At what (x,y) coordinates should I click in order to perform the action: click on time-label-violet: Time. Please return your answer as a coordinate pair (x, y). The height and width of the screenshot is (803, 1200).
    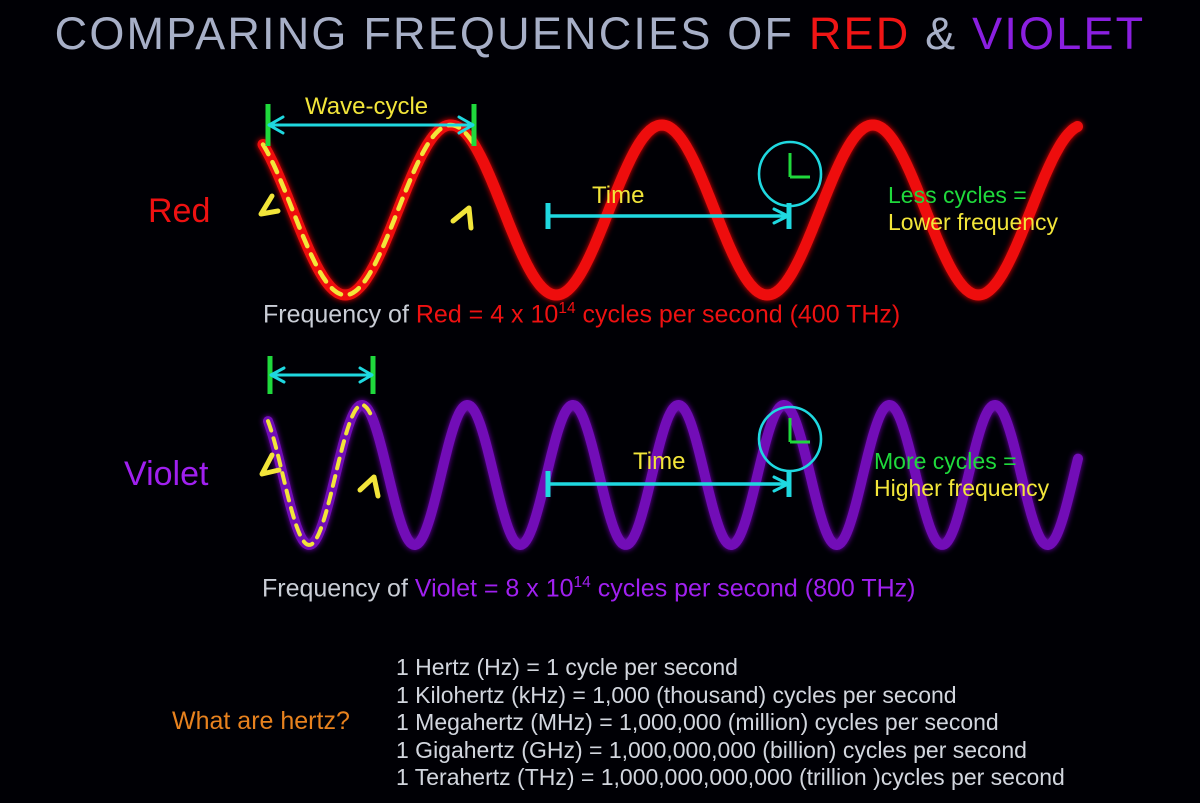
    Looking at the image, I should click on (659, 461).